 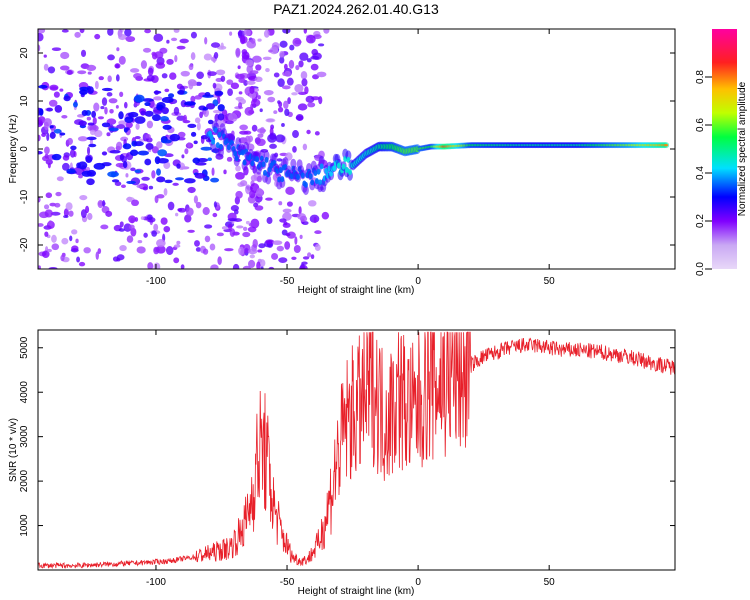 What do you see at coordinates (356, 290) in the screenshot?
I see `heatmap-x-axis-label: Height of straight line (km)` at bounding box center [356, 290].